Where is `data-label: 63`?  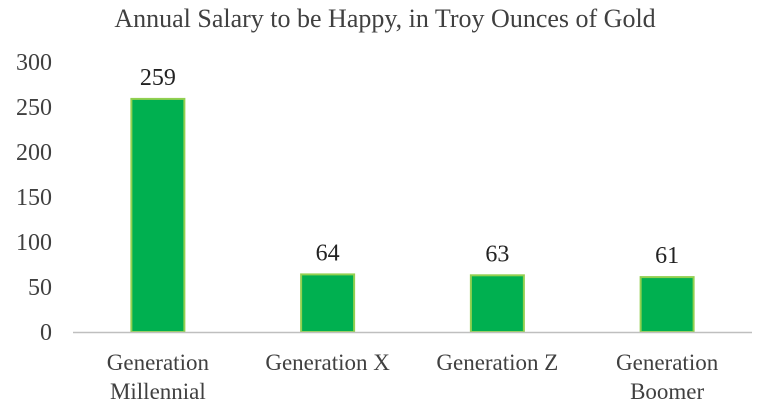 data-label: 63 is located at coordinates (497, 254).